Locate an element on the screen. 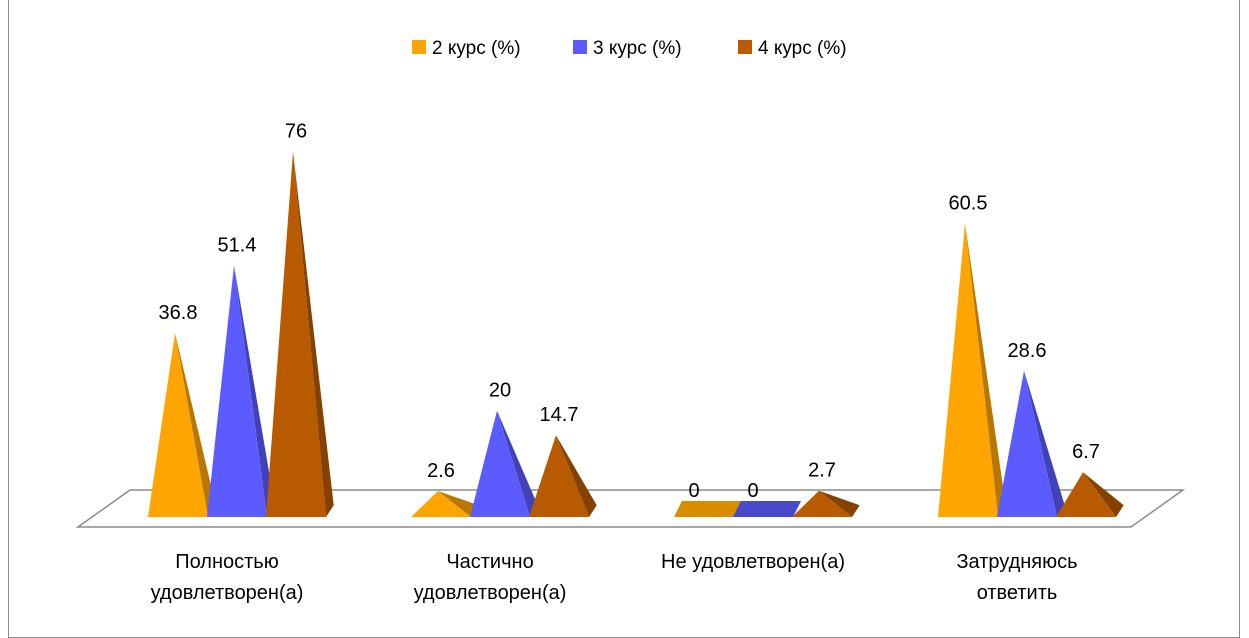 This screenshot has width=1249, height=638. legend: 2 курс (%) 3 курс (%) 4 курс (%) is located at coordinates (629, 48).